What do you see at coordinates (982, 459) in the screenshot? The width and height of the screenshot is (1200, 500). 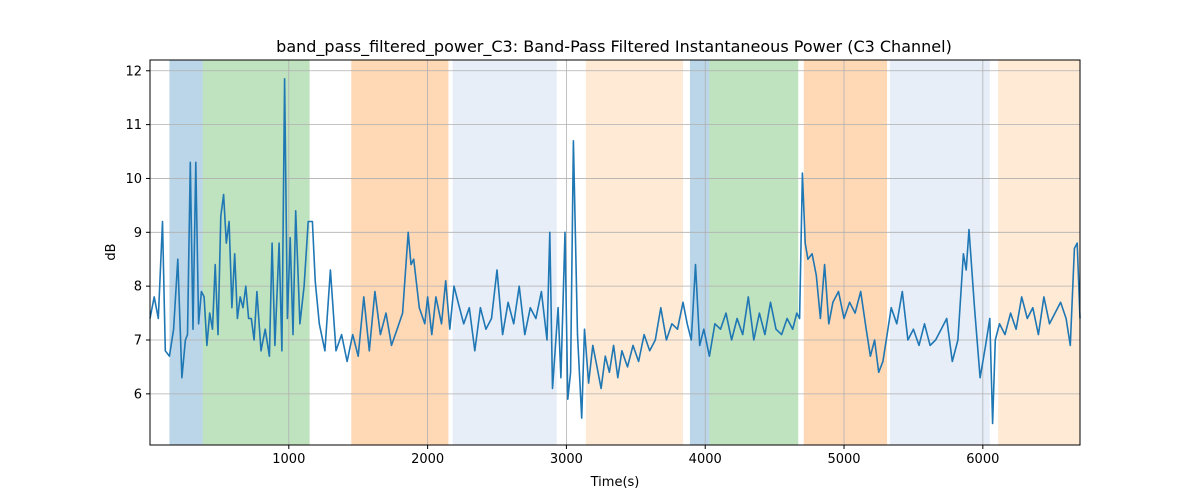 I see `x-tick-label: 6000` at bounding box center [982, 459].